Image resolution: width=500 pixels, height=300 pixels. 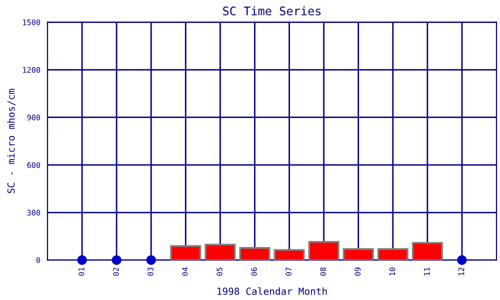 What do you see at coordinates (272, 11) in the screenshot?
I see `chart-title: SC Time Series` at bounding box center [272, 11].